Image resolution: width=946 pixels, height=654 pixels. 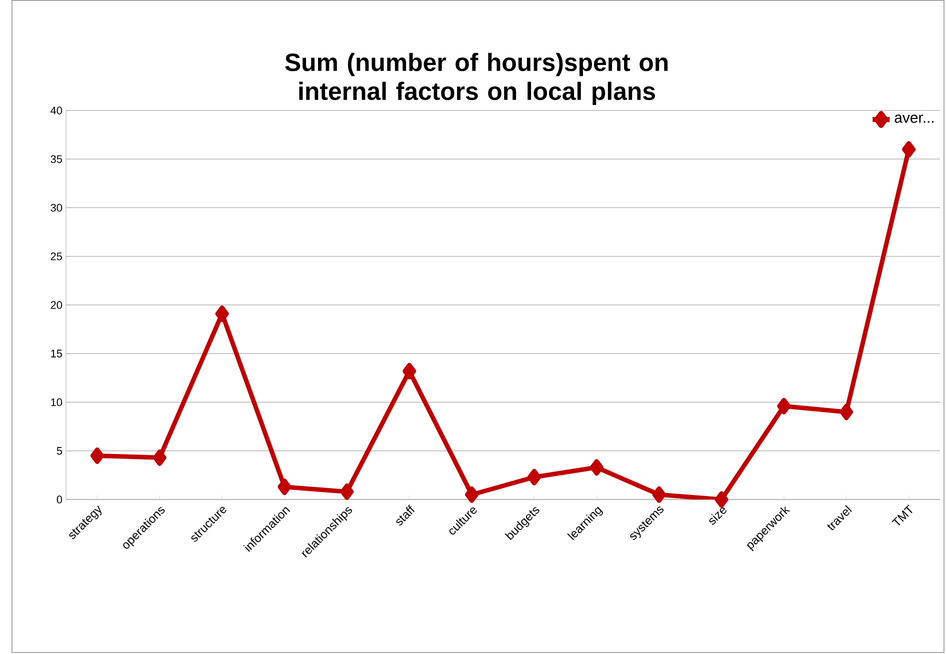 What do you see at coordinates (476, 78) in the screenshot?
I see `chart-title: Sum (number of hours)spent on internal factors on local plans` at bounding box center [476, 78].